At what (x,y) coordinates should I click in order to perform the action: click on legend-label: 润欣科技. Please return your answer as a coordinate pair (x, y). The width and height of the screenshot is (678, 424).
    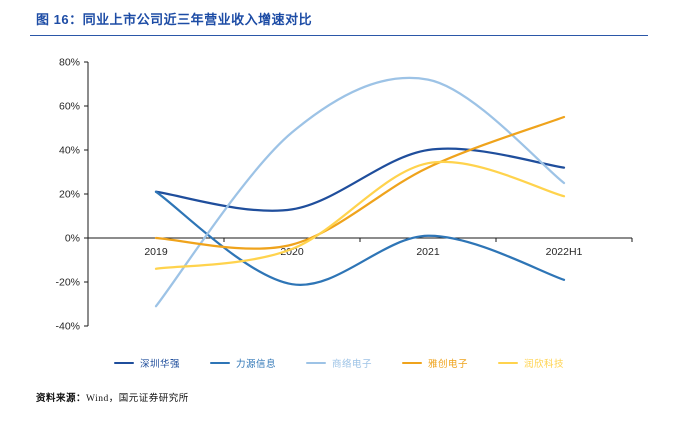
    Looking at the image, I should click on (544, 364).